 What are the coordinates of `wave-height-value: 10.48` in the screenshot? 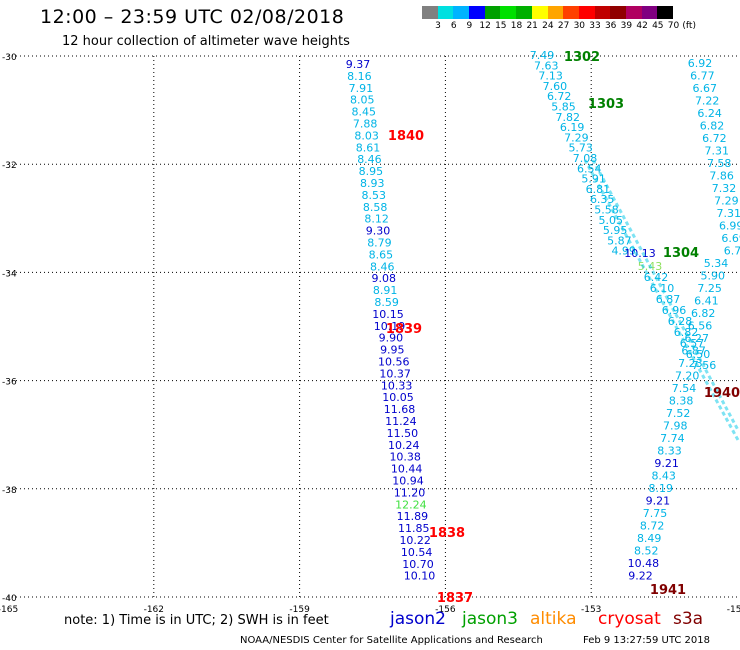 It's located at (644, 563).